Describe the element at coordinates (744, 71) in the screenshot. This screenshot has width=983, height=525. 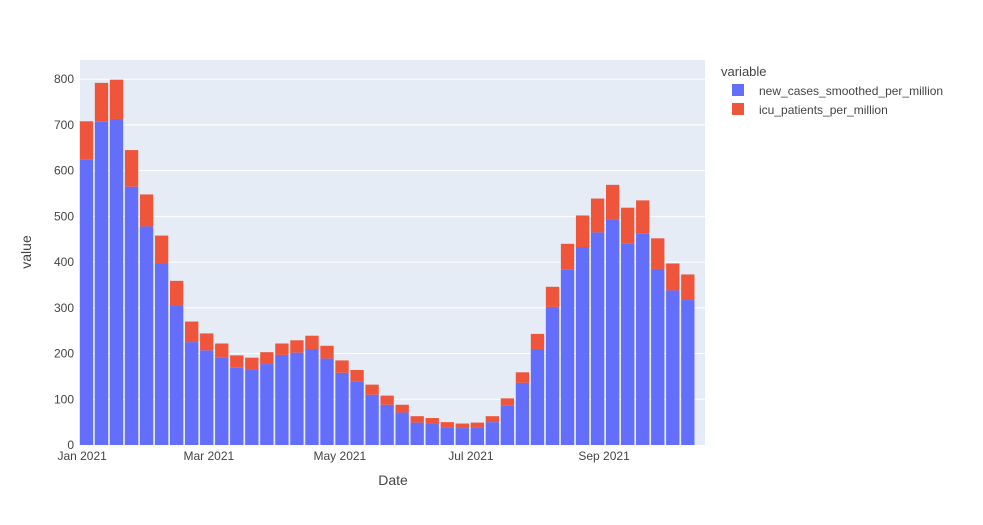
I see `legend-title: variable` at that location.